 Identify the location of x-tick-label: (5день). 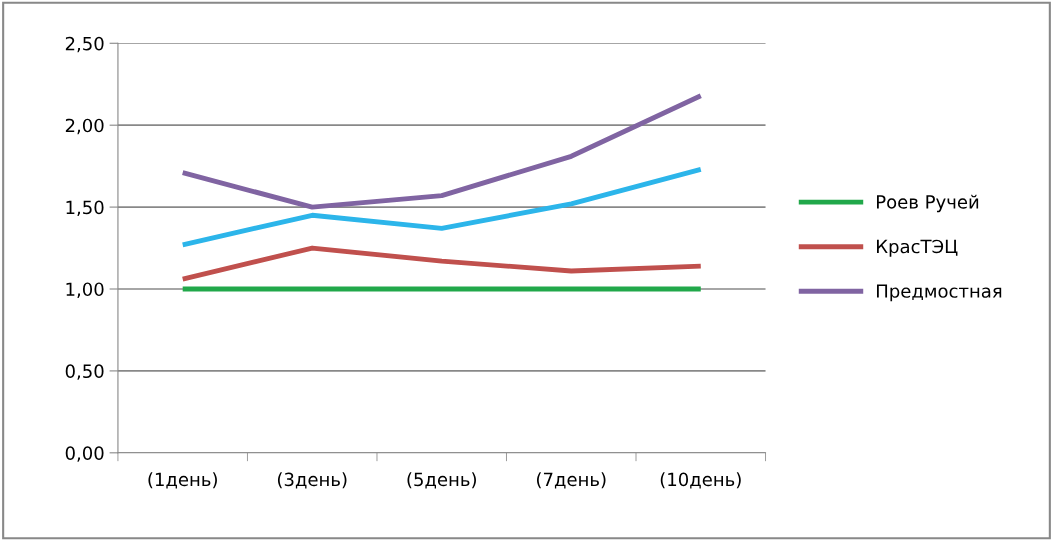
(441, 480).